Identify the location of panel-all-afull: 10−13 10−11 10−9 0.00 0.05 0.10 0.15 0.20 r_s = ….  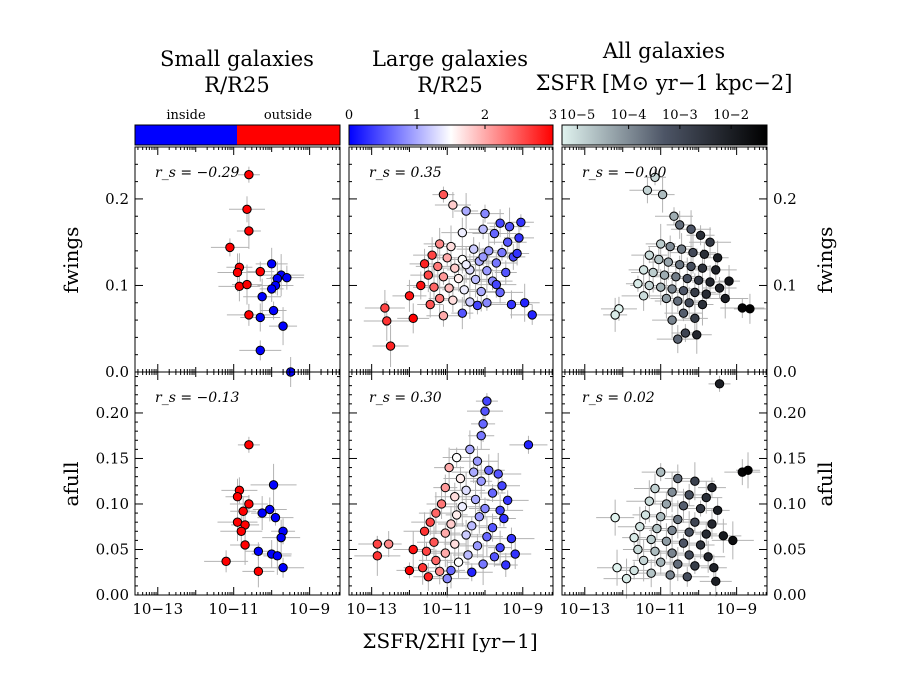
(682, 494).